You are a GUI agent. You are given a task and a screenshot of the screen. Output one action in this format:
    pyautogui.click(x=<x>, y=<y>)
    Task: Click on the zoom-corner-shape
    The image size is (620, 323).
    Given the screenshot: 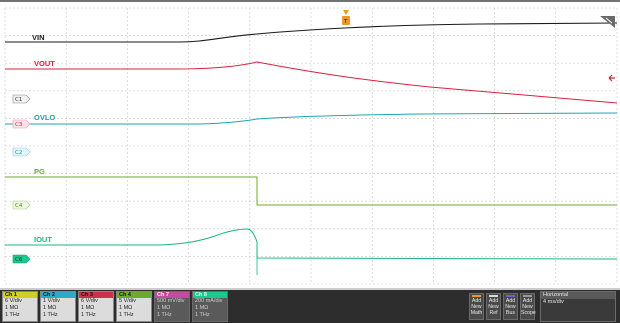 What is the action you would take?
    pyautogui.click(x=607, y=22)
    